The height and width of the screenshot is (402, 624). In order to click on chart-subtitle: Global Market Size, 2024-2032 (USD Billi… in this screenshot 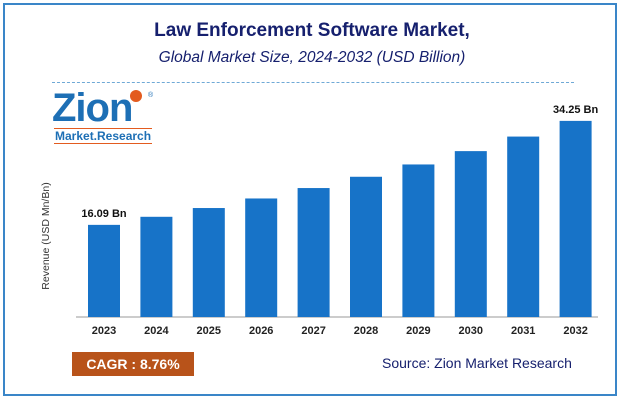, I will do `click(312, 57)`.